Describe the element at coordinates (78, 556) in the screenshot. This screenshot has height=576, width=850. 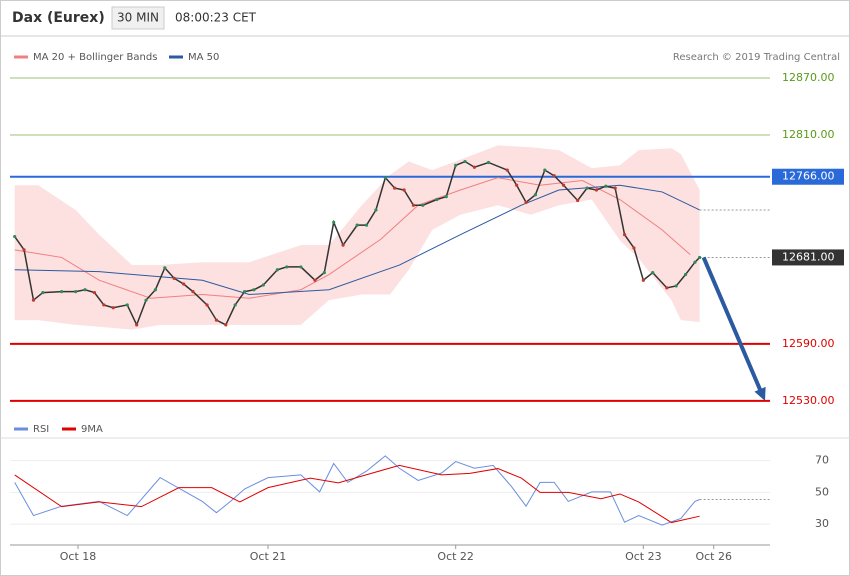
I see `x-tick-label: Oct 18` at that location.